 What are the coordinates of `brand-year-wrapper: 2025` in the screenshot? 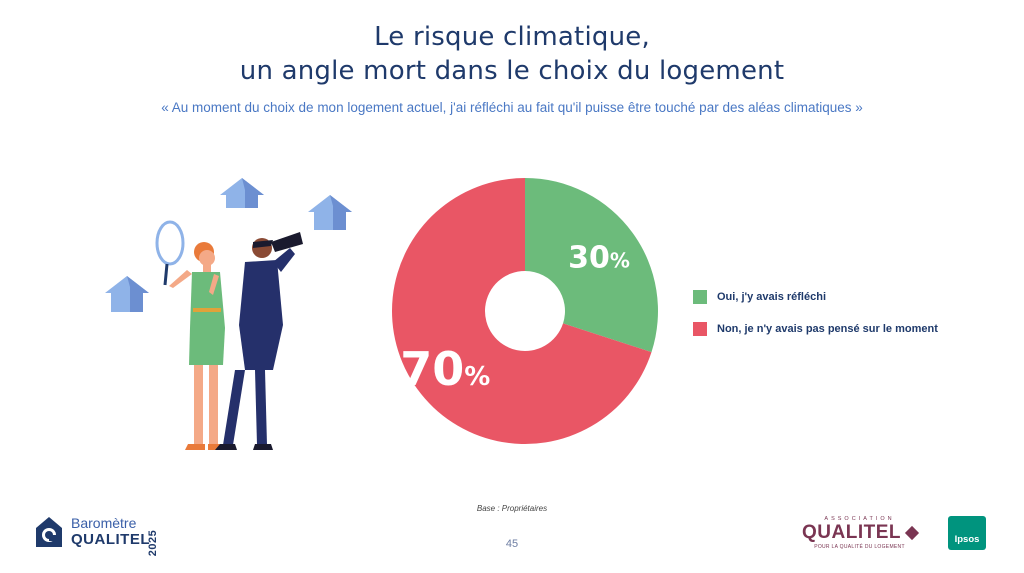 It's located at (155, 535).